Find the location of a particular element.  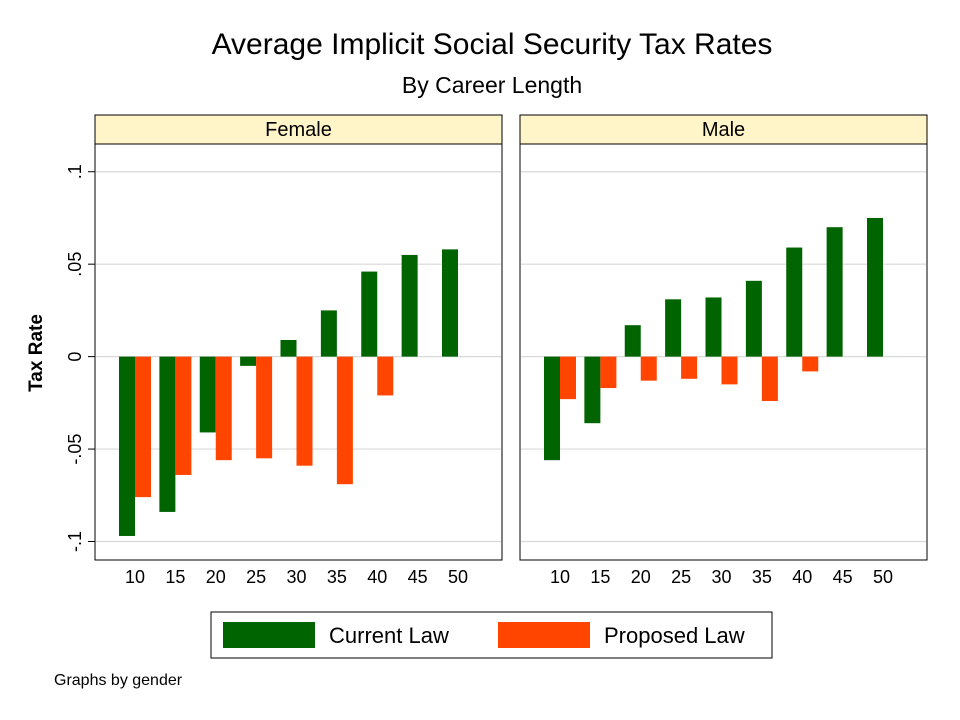

legend-label-proposed-law: Proposed Law is located at coordinates (674, 635).